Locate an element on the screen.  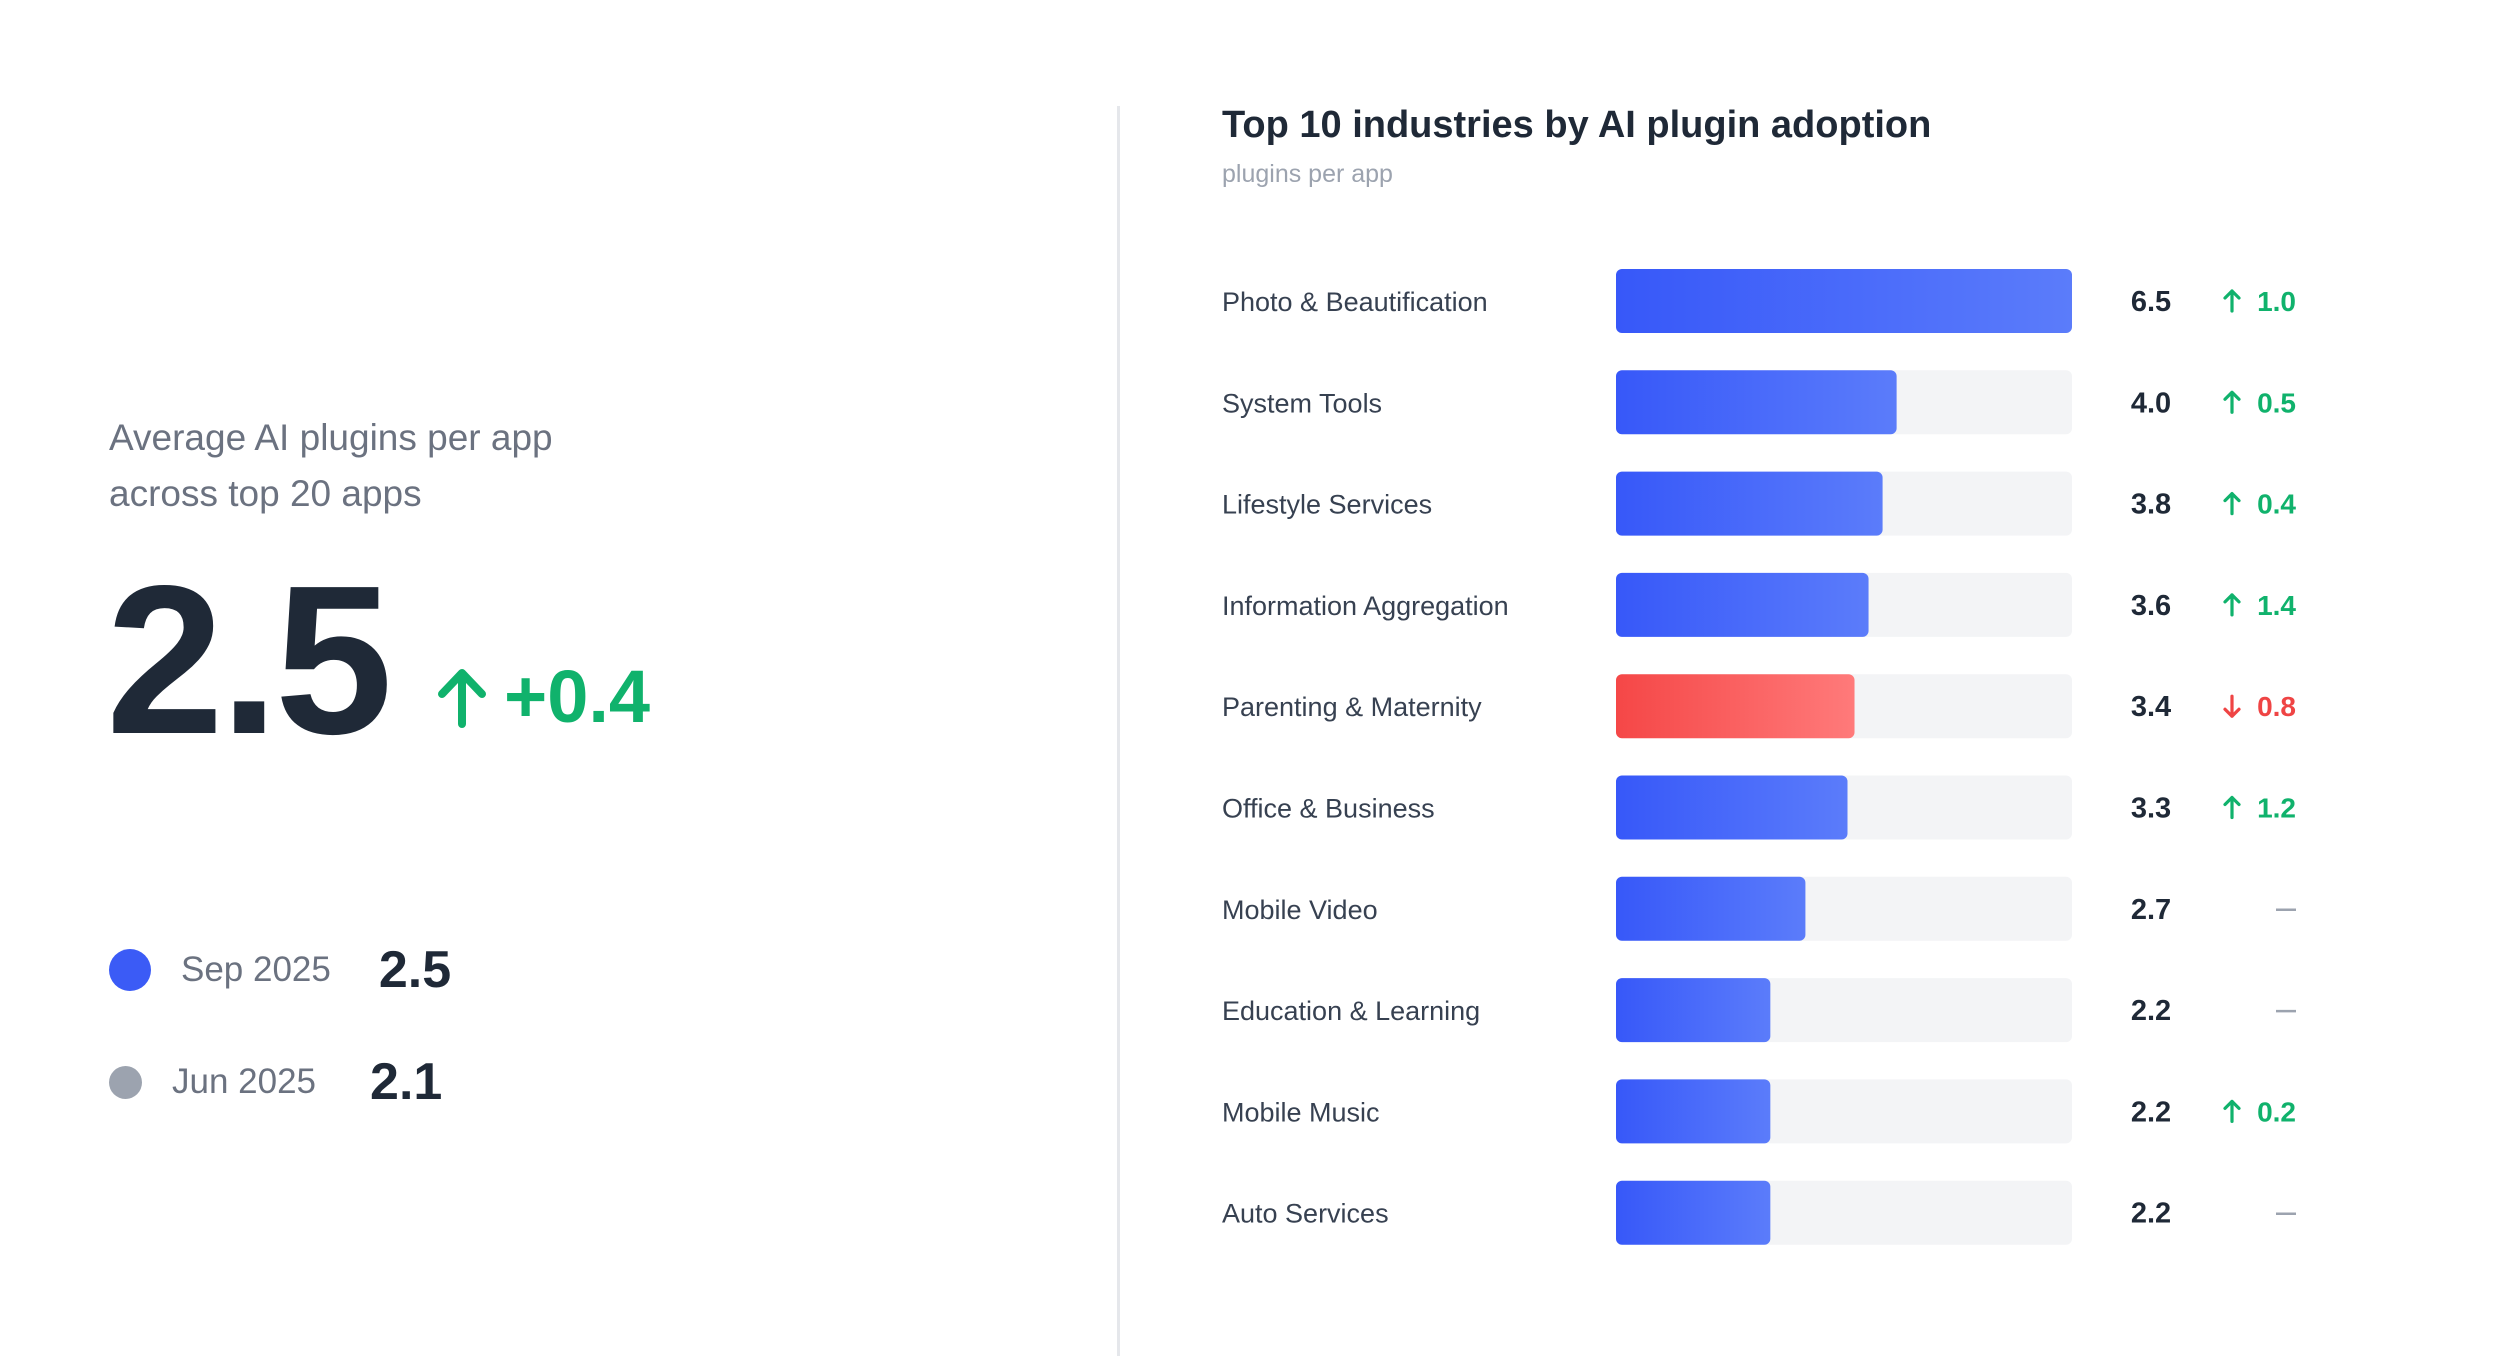
change-value: 0.4 is located at coordinates (2276, 504).